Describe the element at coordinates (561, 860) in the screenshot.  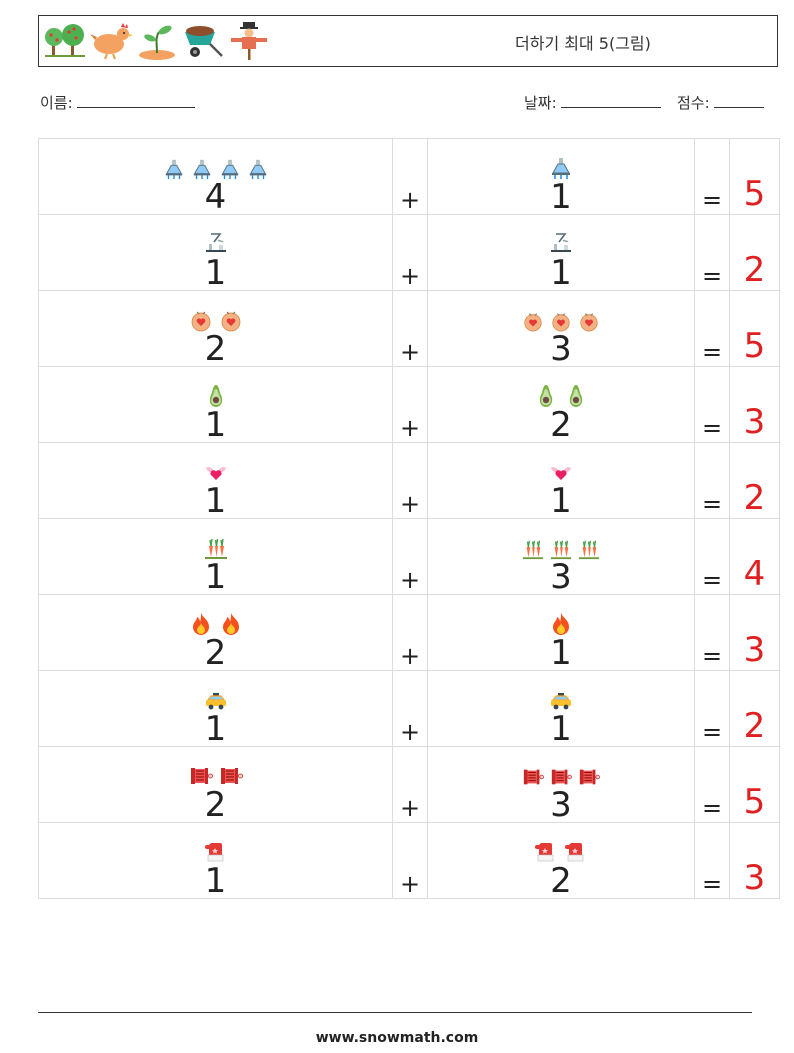
I see `operand-b-cell: 2` at that location.